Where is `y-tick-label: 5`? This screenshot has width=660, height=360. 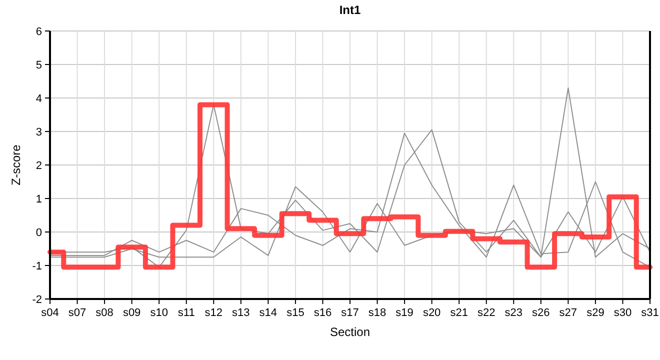
y-tick-label: 5 is located at coordinates (39, 65).